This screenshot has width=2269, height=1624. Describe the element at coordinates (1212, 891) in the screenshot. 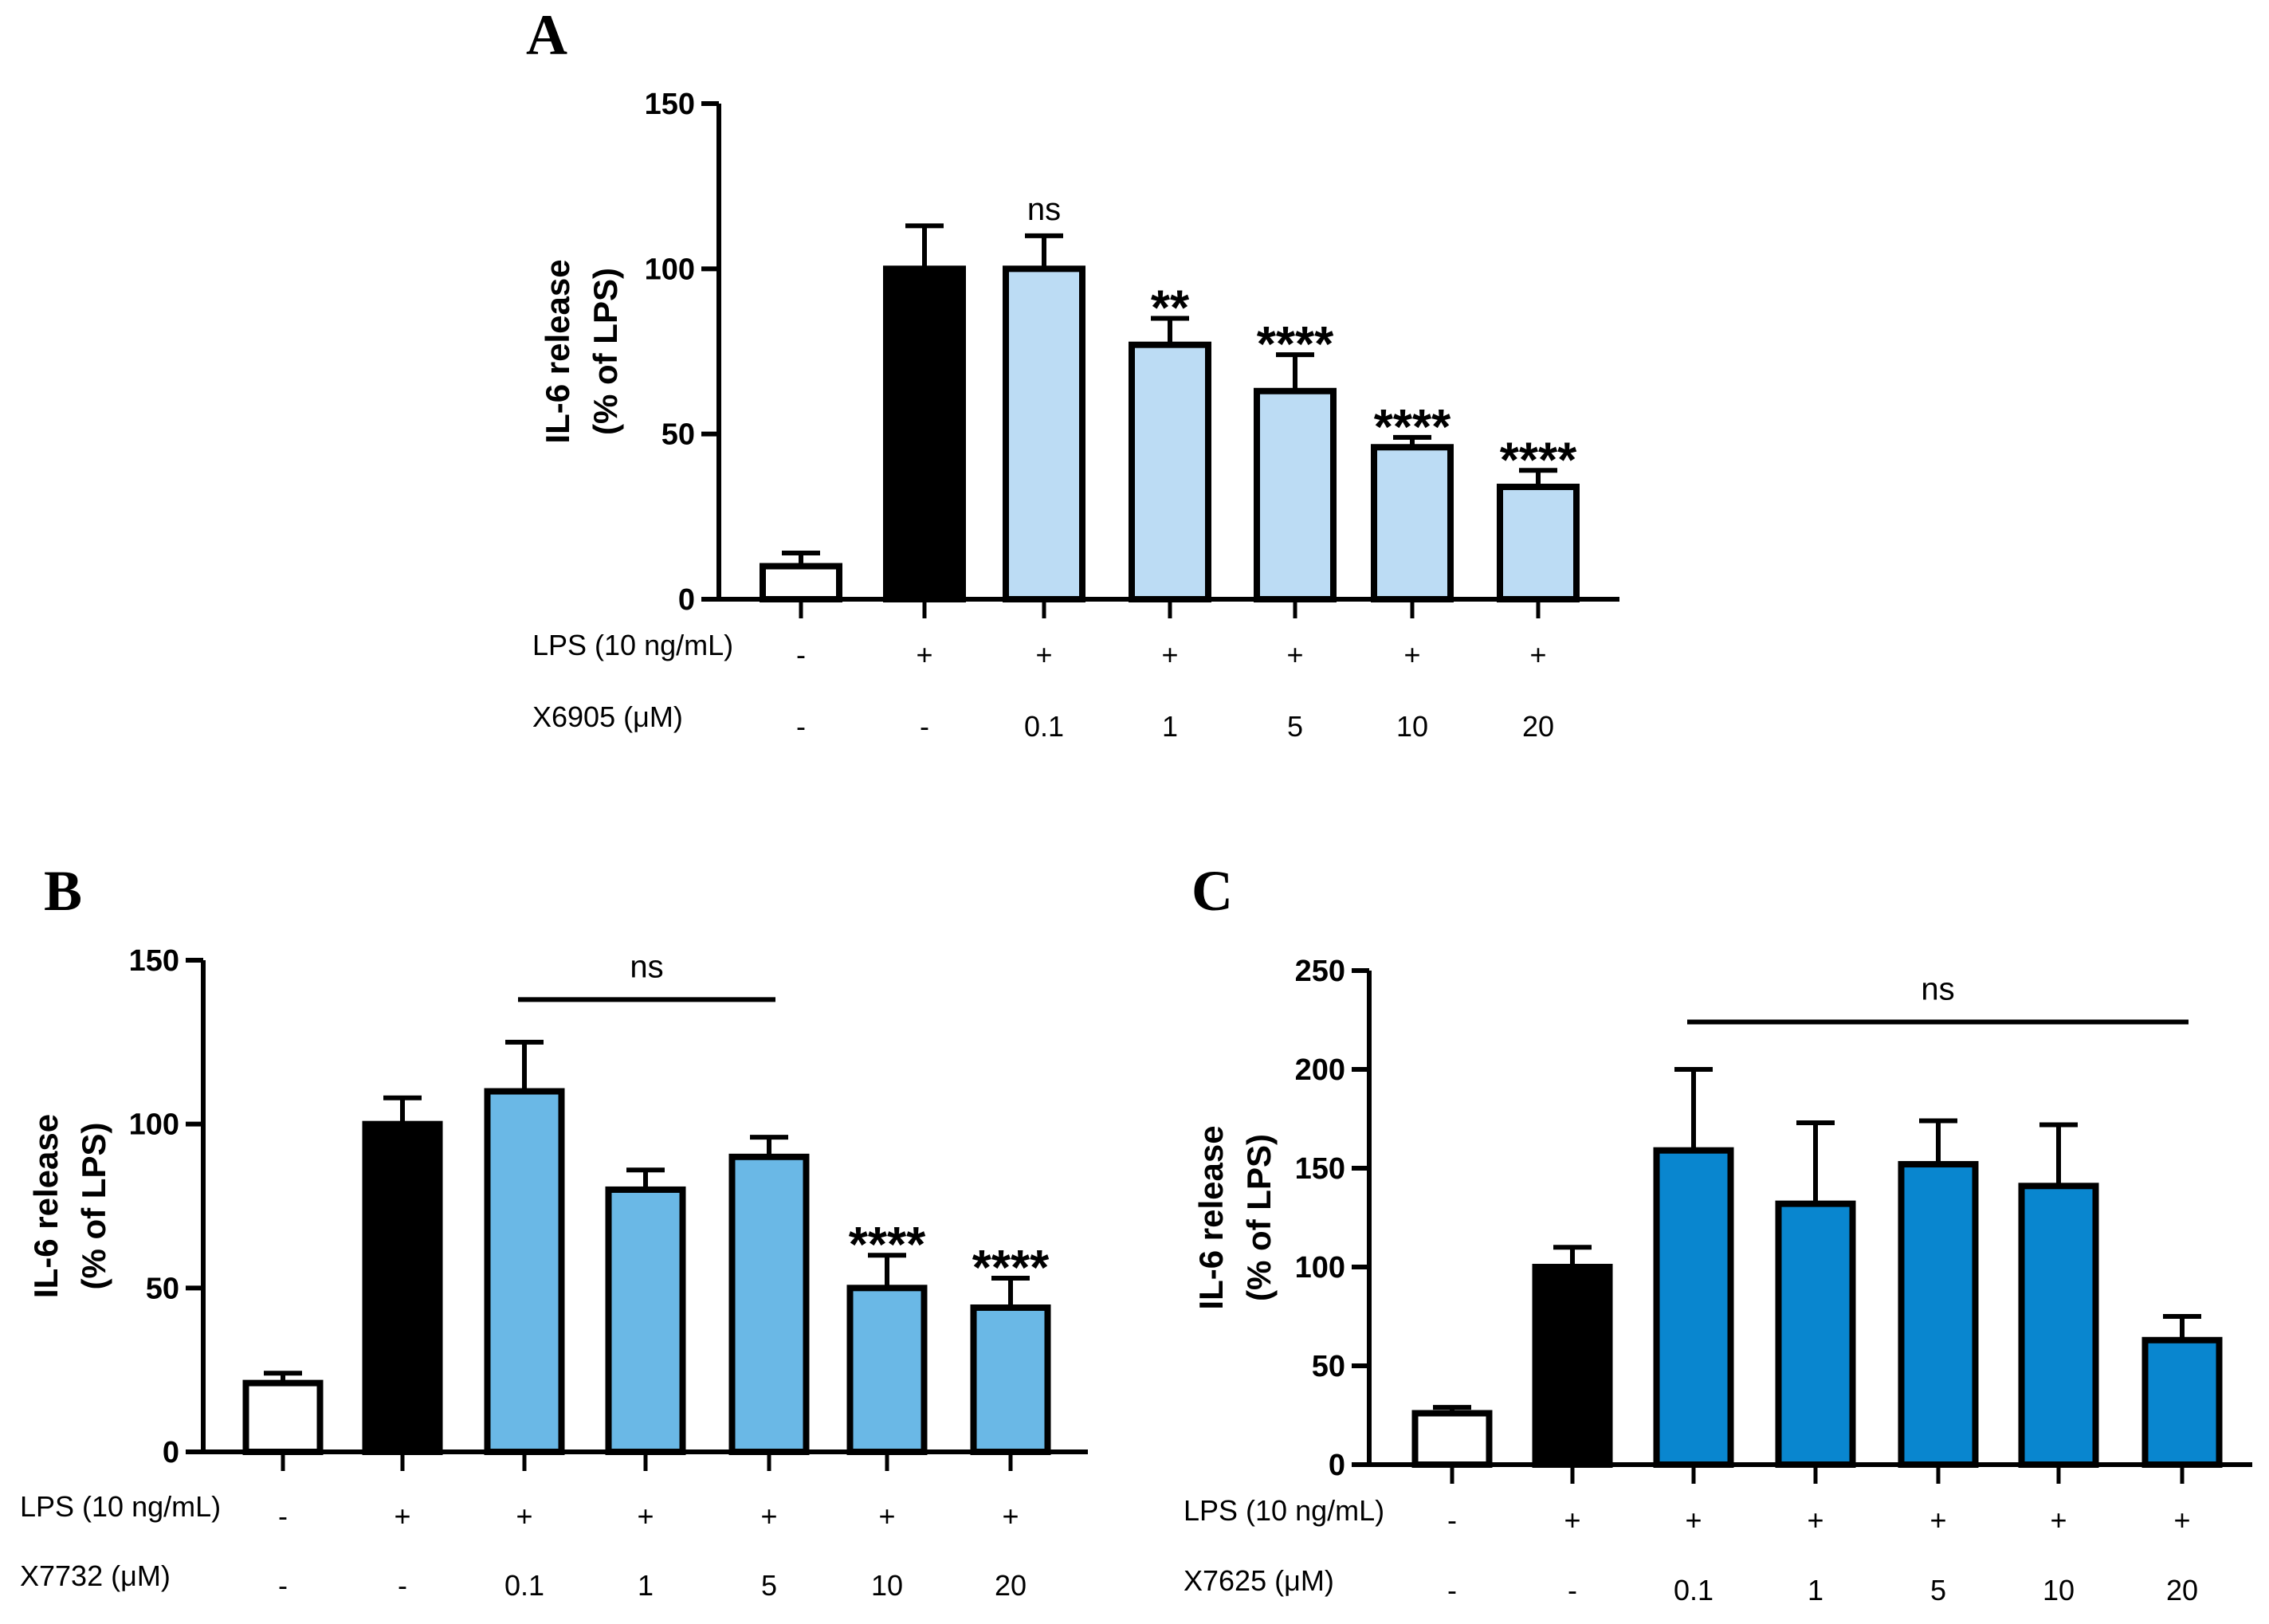

I see `panel-letter: C` at that location.